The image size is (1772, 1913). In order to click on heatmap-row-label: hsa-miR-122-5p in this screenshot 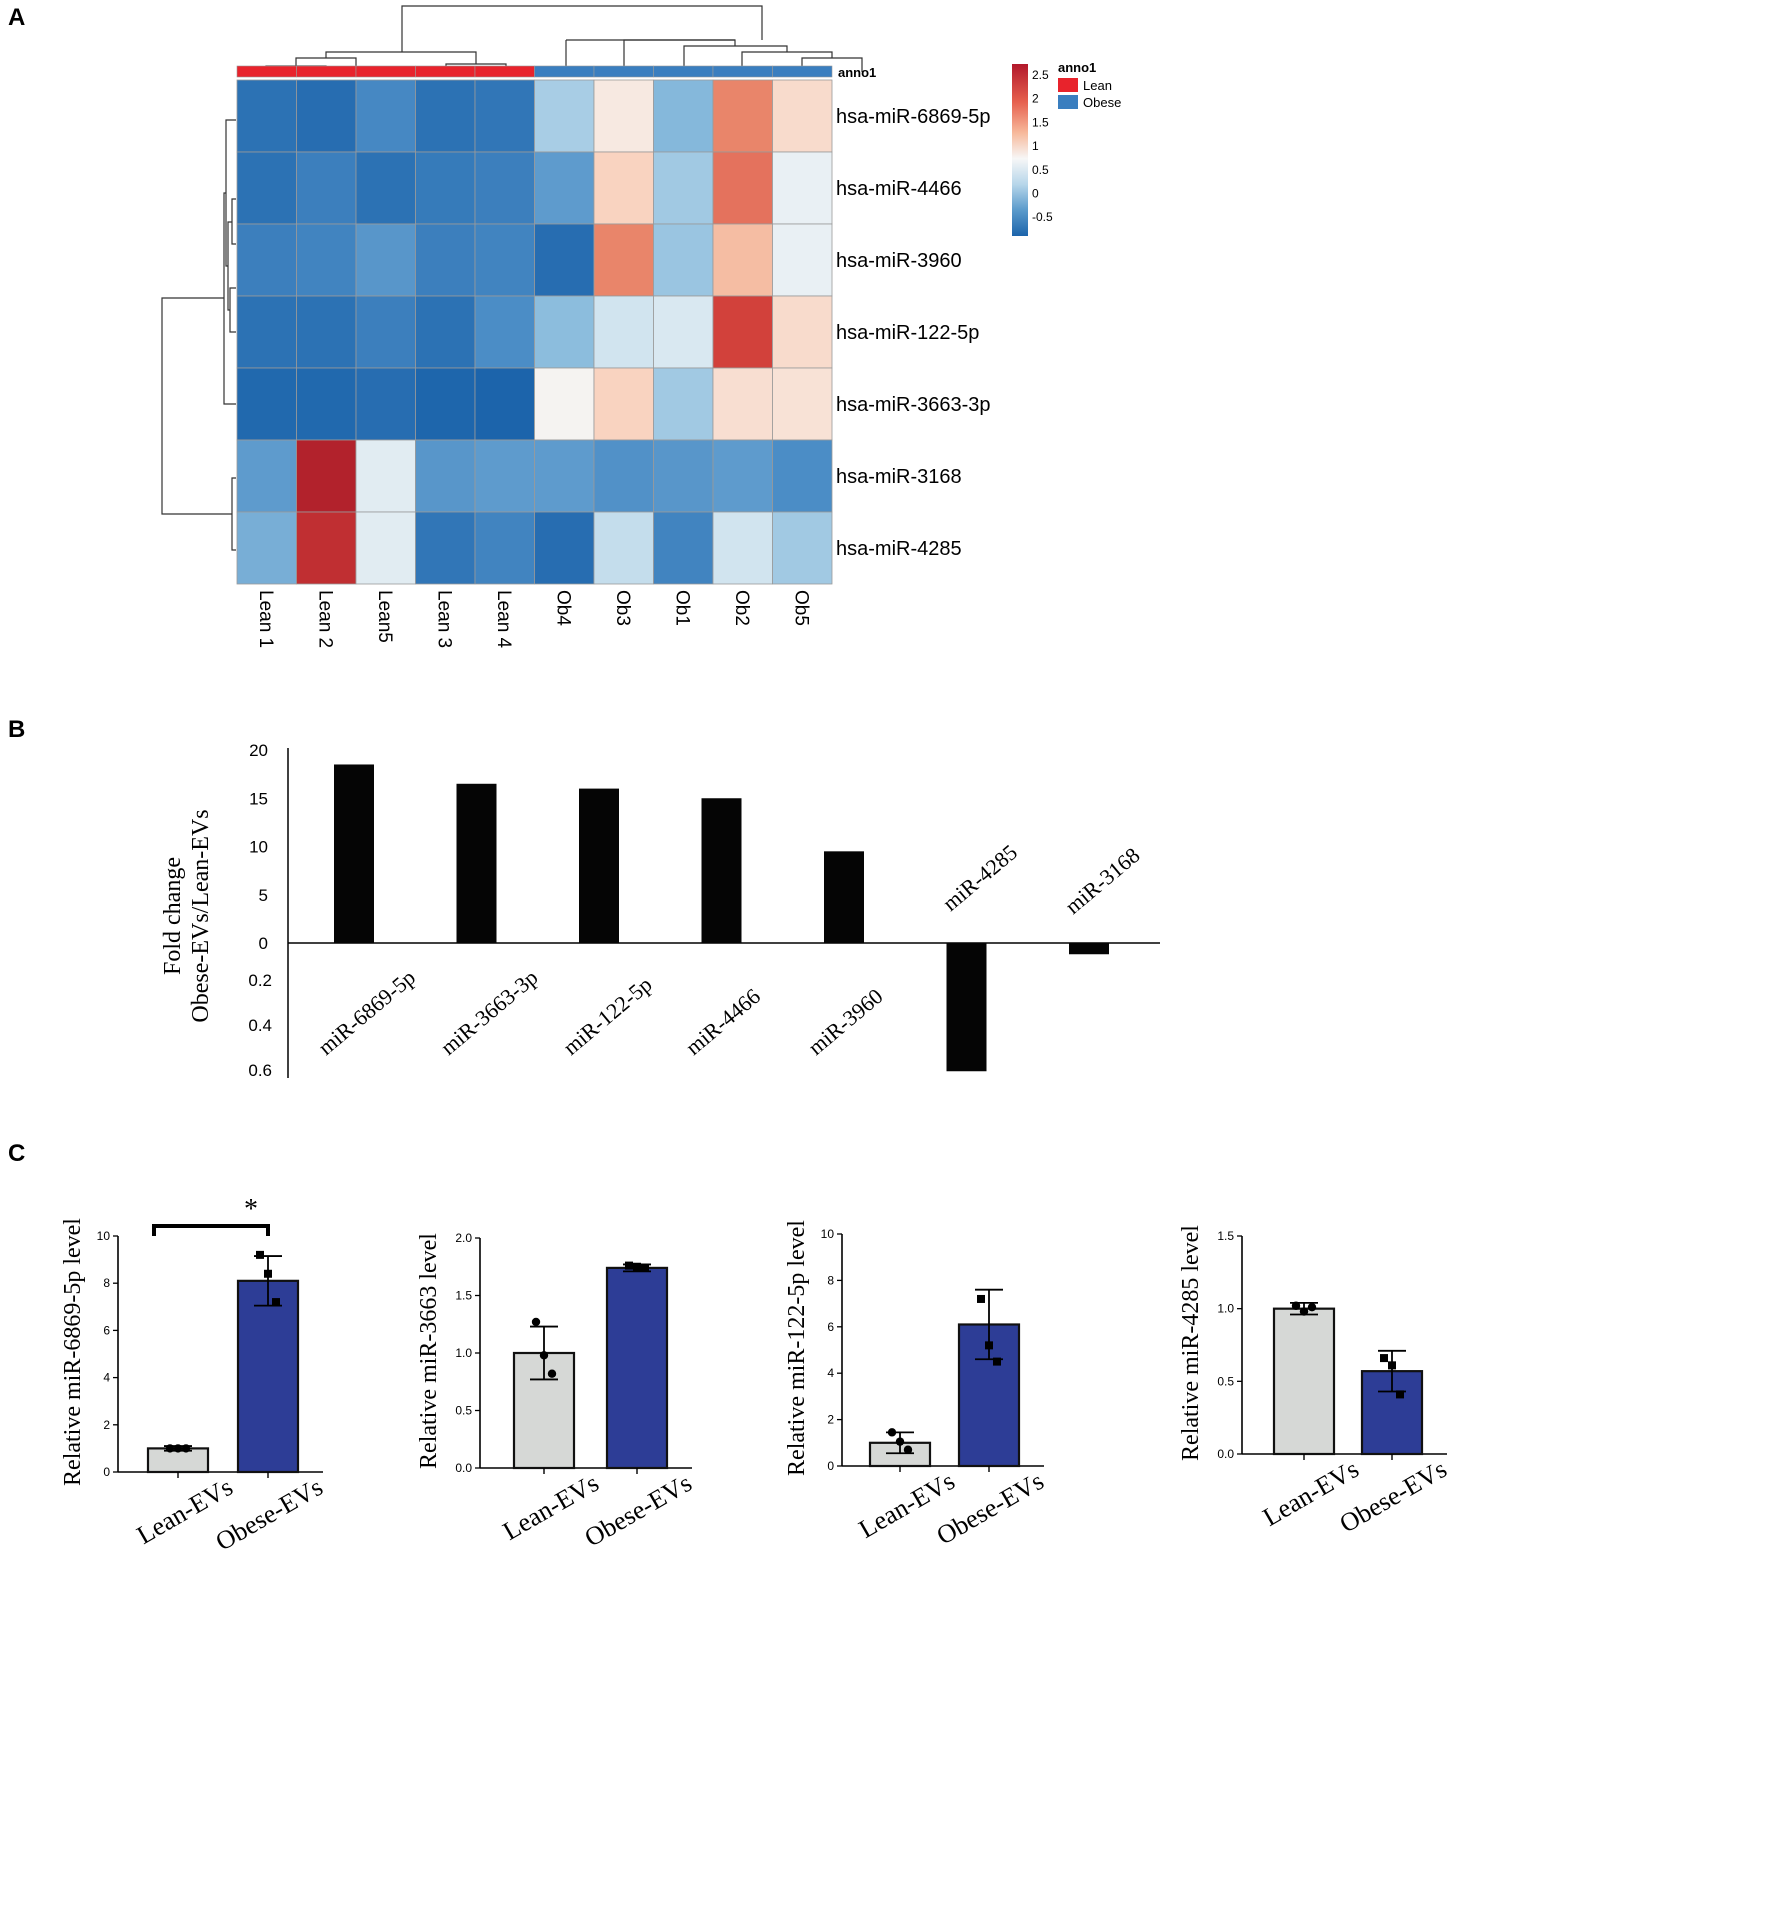, I will do `click(907, 333)`.